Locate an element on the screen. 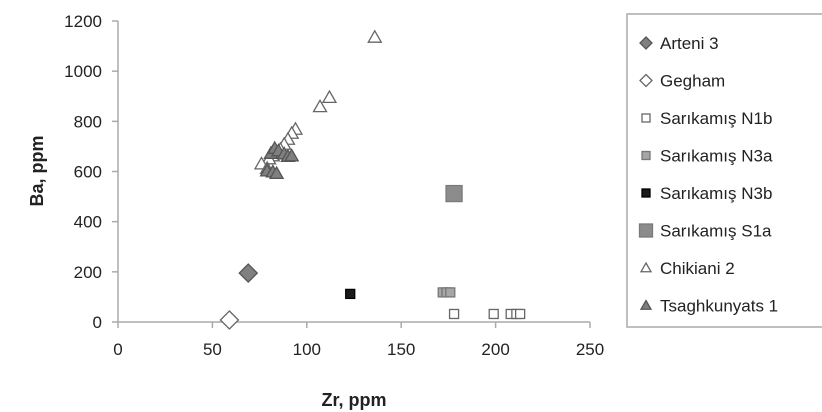 Image resolution: width=822 pixels, height=412 pixels. y-axis-ticks: 0 200 400 600 800 1000 1200 is located at coordinates (91, 172).